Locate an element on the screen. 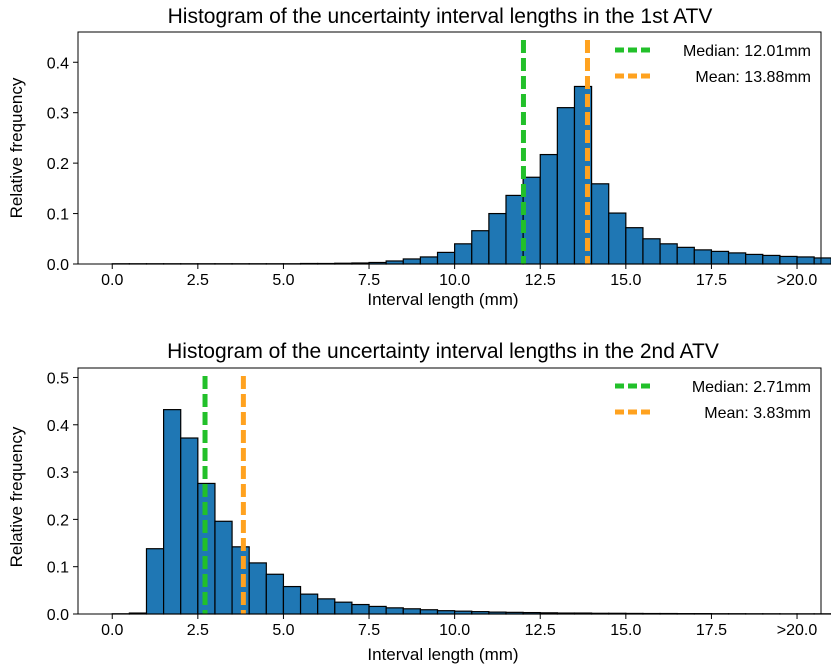 Image resolution: width=831 pixels, height=669 pixels. y-axis-ticks: 0.0 0.1 0.2 0.3 0.4 0.5 is located at coordinates (62, 497).